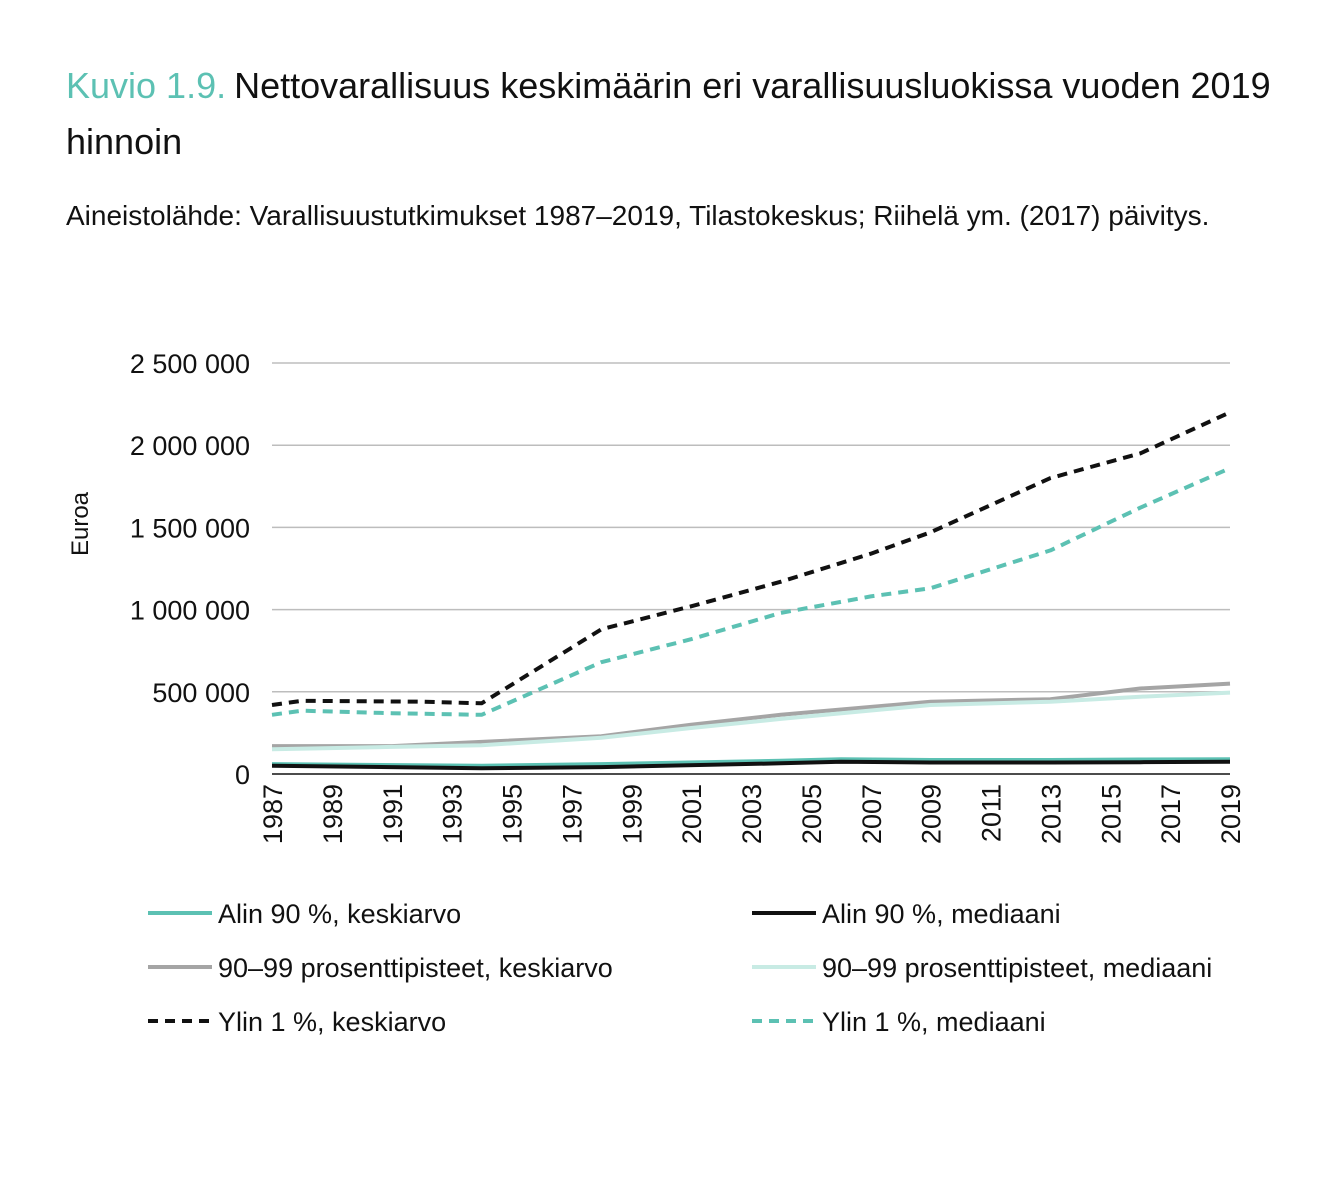 This screenshot has width=1335, height=1181. What do you see at coordinates (992, 813) in the screenshot?
I see `x-tick-label: 2011` at bounding box center [992, 813].